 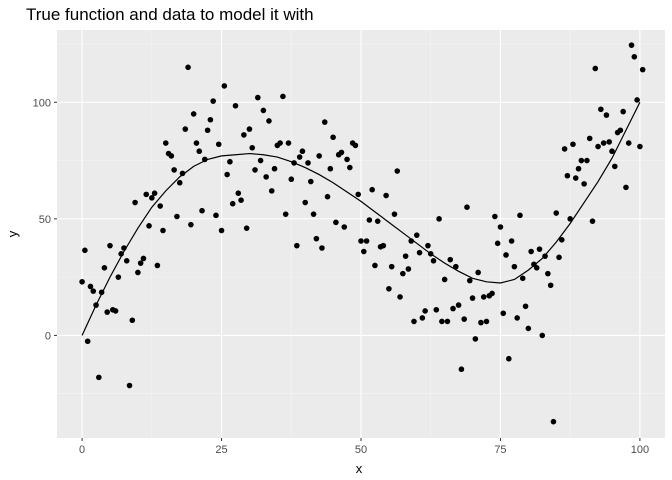 What do you see at coordinates (500, 450) in the screenshot?
I see `x-tick-label: 75` at bounding box center [500, 450].